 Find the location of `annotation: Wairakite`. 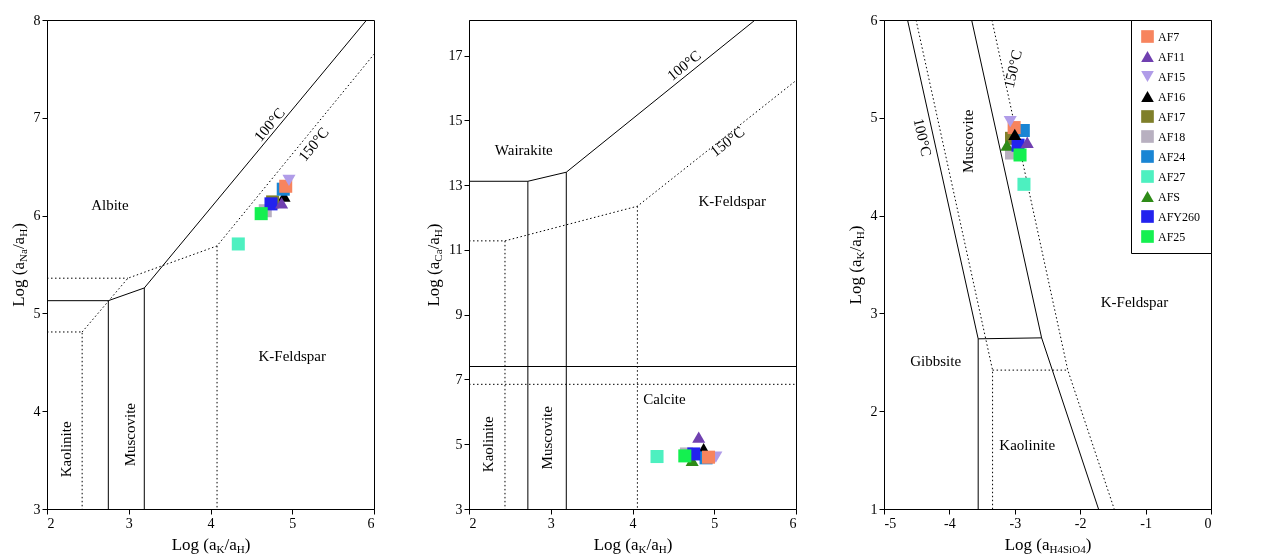

annotation: Wairakite is located at coordinates (524, 149).